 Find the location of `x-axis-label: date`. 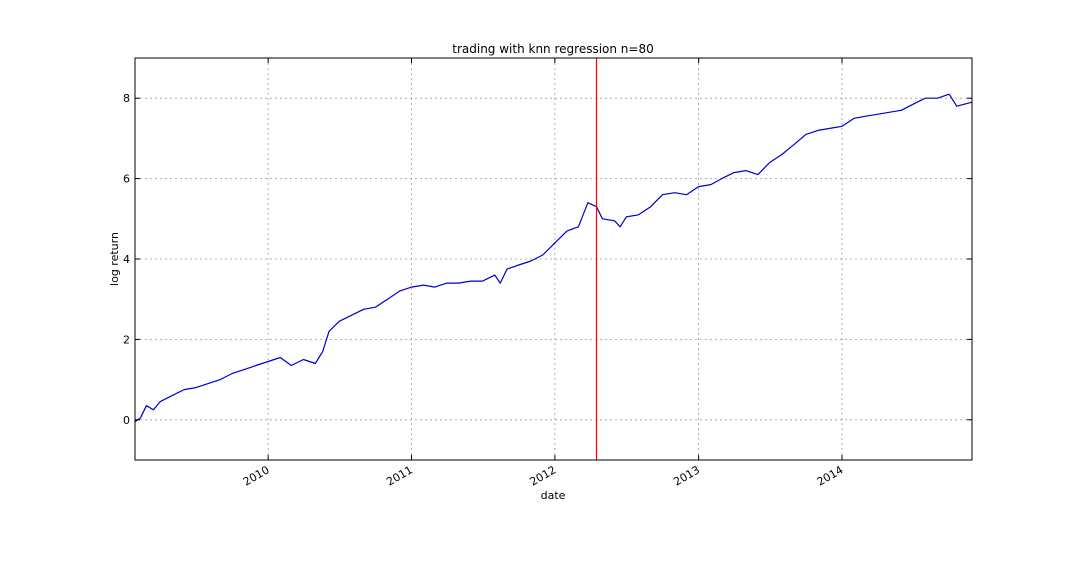

x-axis-label: date is located at coordinates (553, 495).